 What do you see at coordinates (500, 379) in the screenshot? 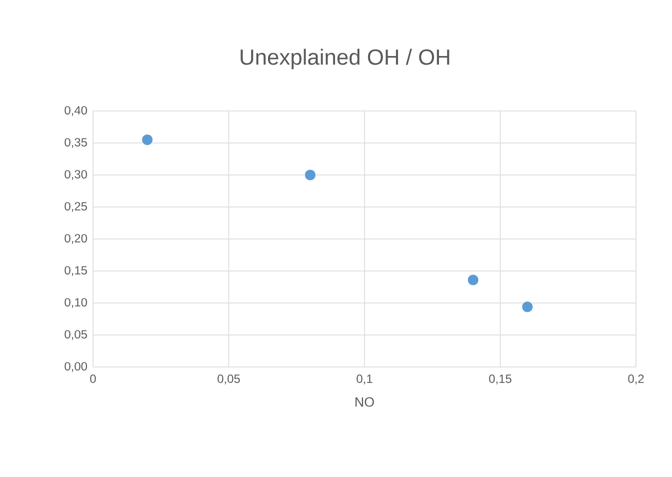
I see `x-tick-label: 0,15` at bounding box center [500, 379].